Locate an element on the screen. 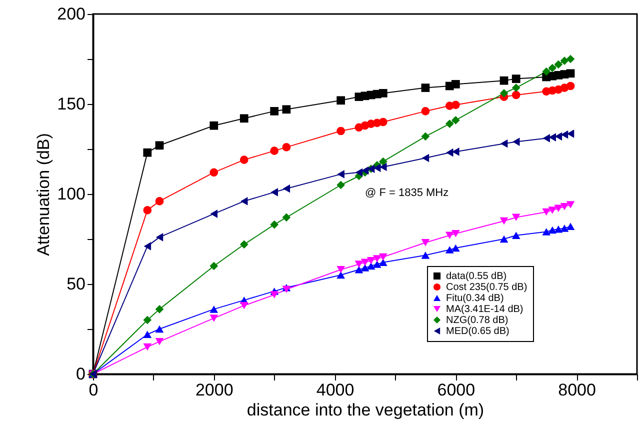 This screenshot has height=434, width=642. legend-label: NZG(0.78 dB) is located at coordinates (477, 320).